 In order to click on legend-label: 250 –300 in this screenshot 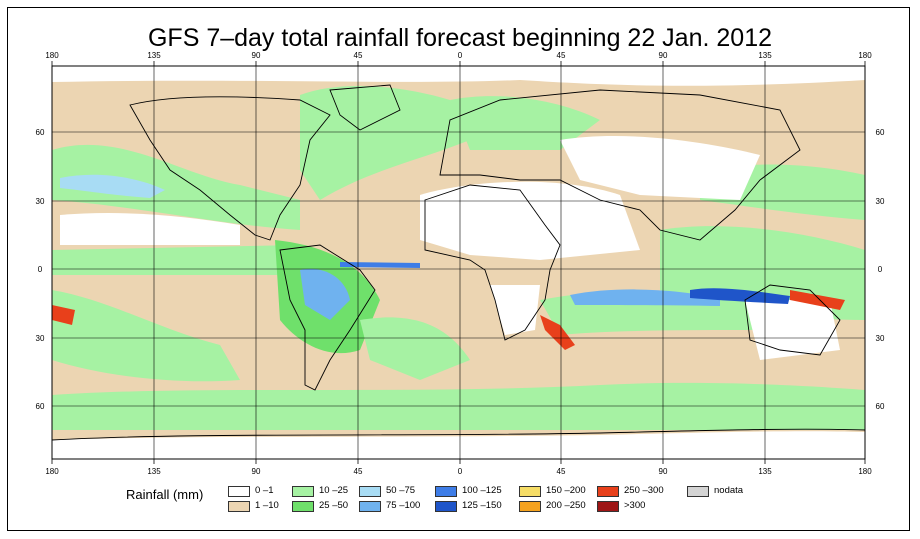, I will do `click(644, 490)`.